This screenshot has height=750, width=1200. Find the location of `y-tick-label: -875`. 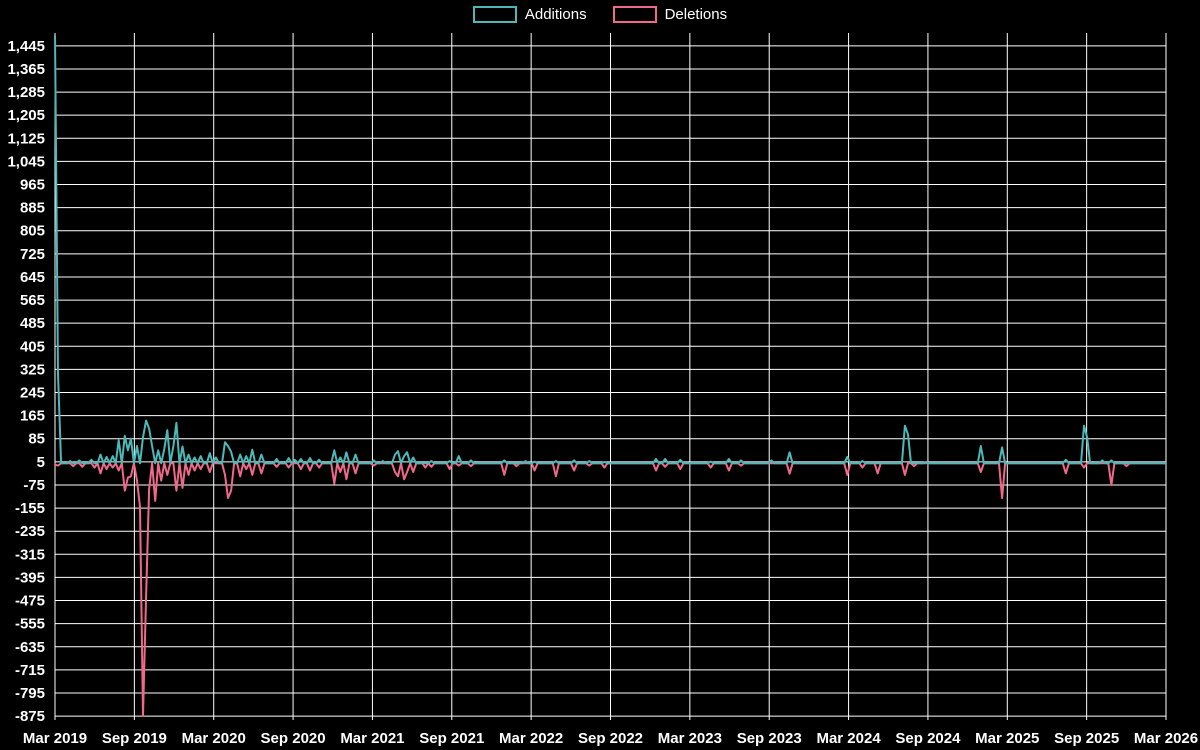

y-tick-label: -875 is located at coordinates (30, 716).